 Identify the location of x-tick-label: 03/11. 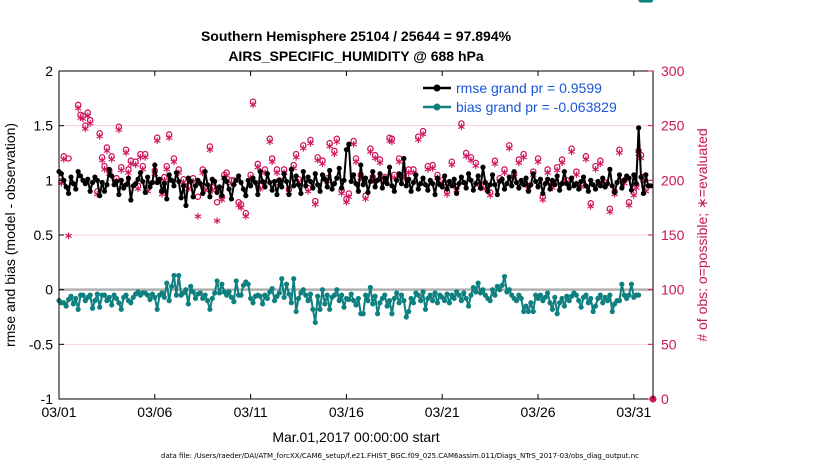
(251, 412).